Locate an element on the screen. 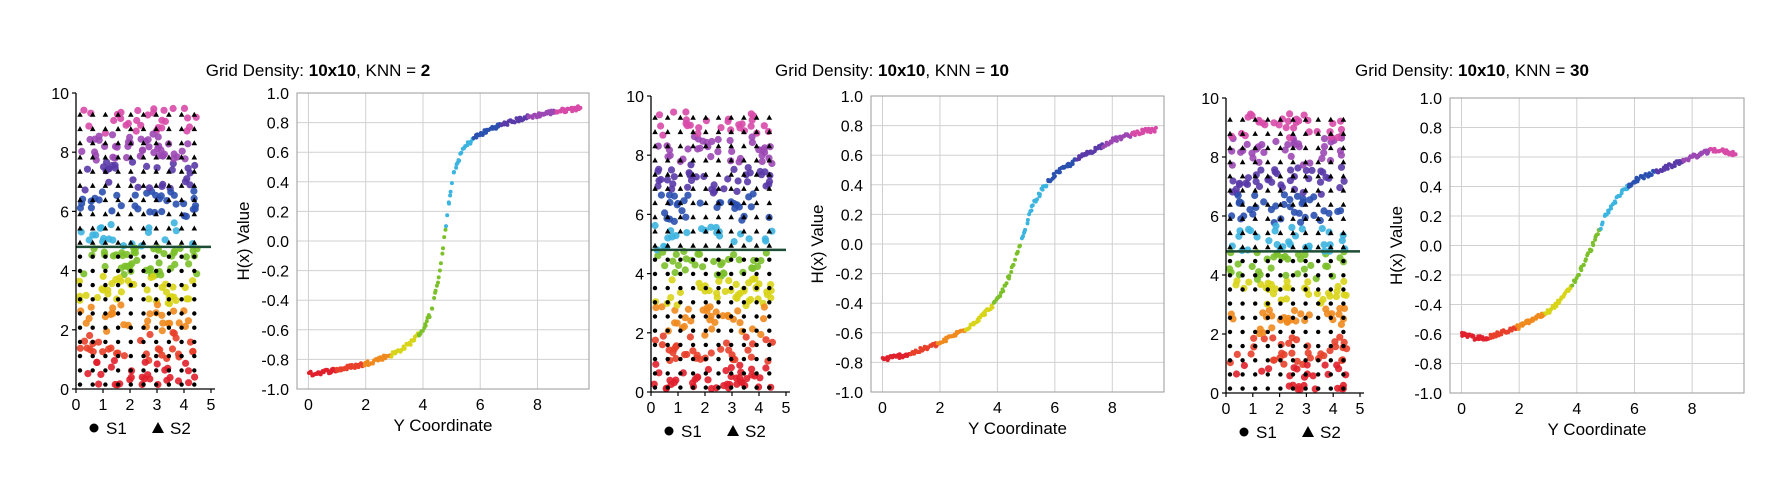 The width and height of the screenshot is (1788, 492). gridlines is located at coordinates (1597, 245).